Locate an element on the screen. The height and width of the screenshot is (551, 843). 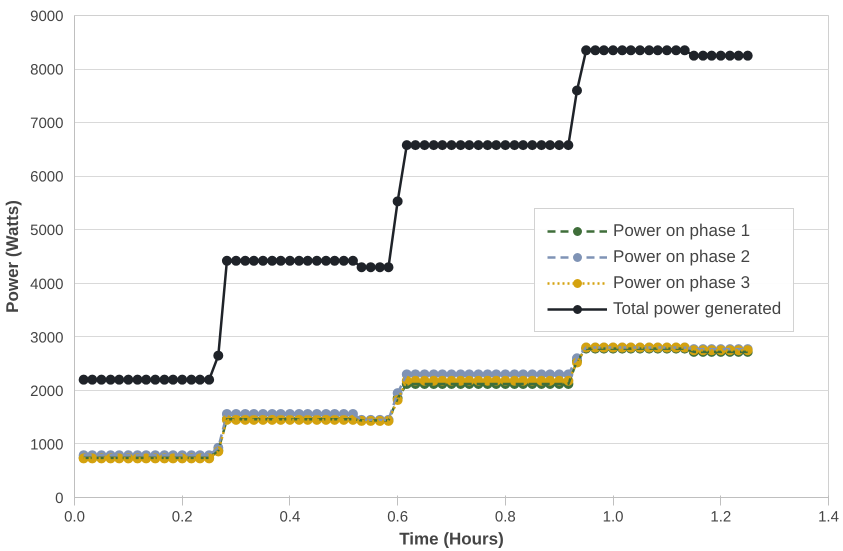
x-tick-label: 0.6 is located at coordinates (397, 517).